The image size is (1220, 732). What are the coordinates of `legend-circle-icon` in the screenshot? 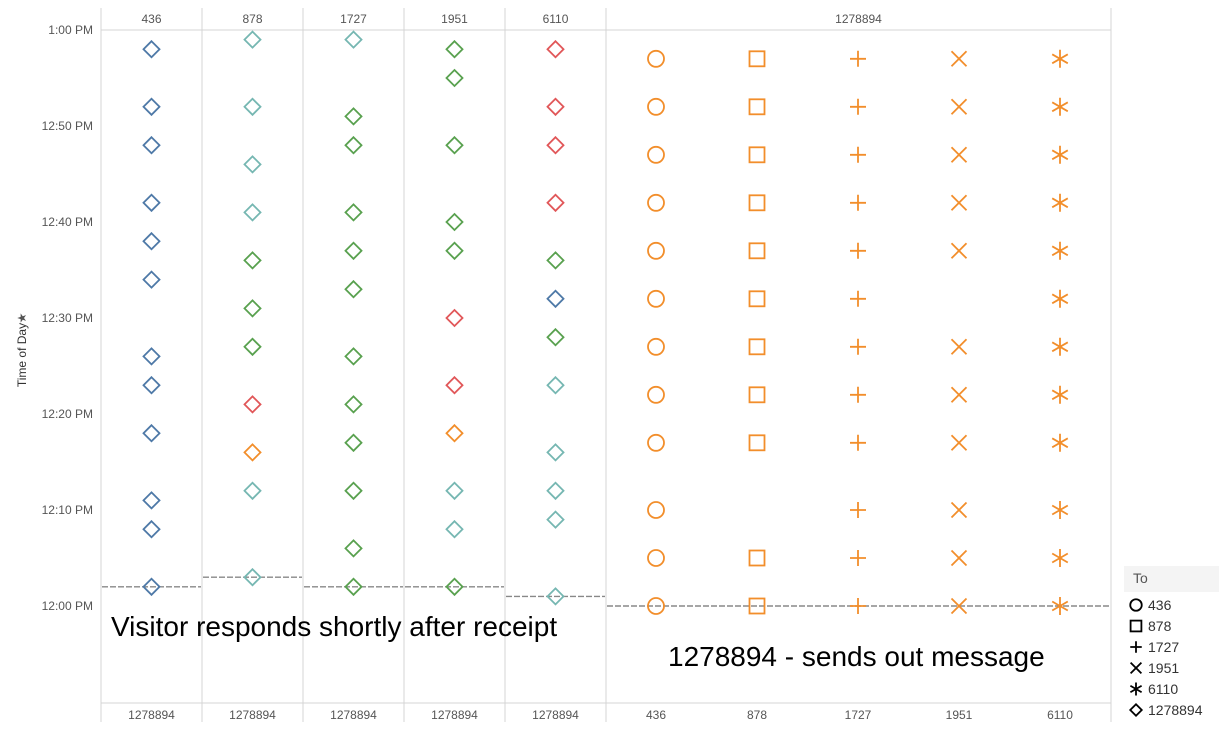 It's located at (1136, 605).